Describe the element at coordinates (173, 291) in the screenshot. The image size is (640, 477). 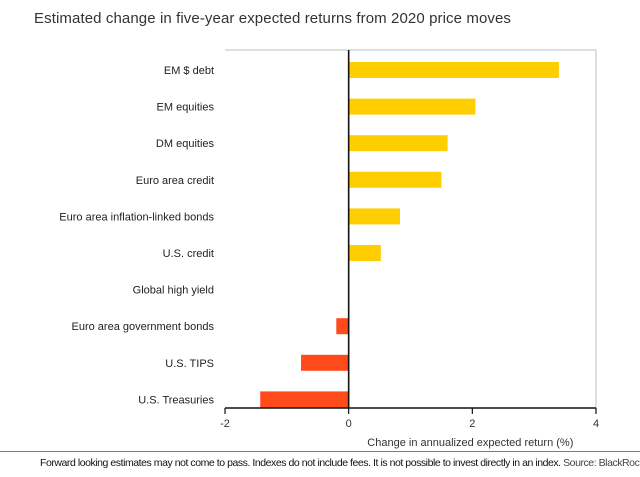
I see `category-label-7: Global high yield` at that location.